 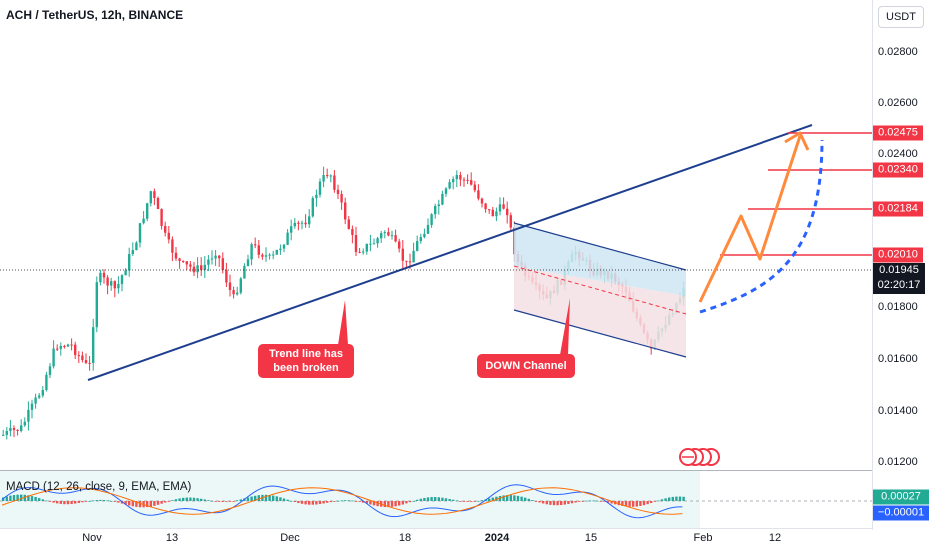 I want to click on price-tick: 0.02800, so click(x=898, y=52).